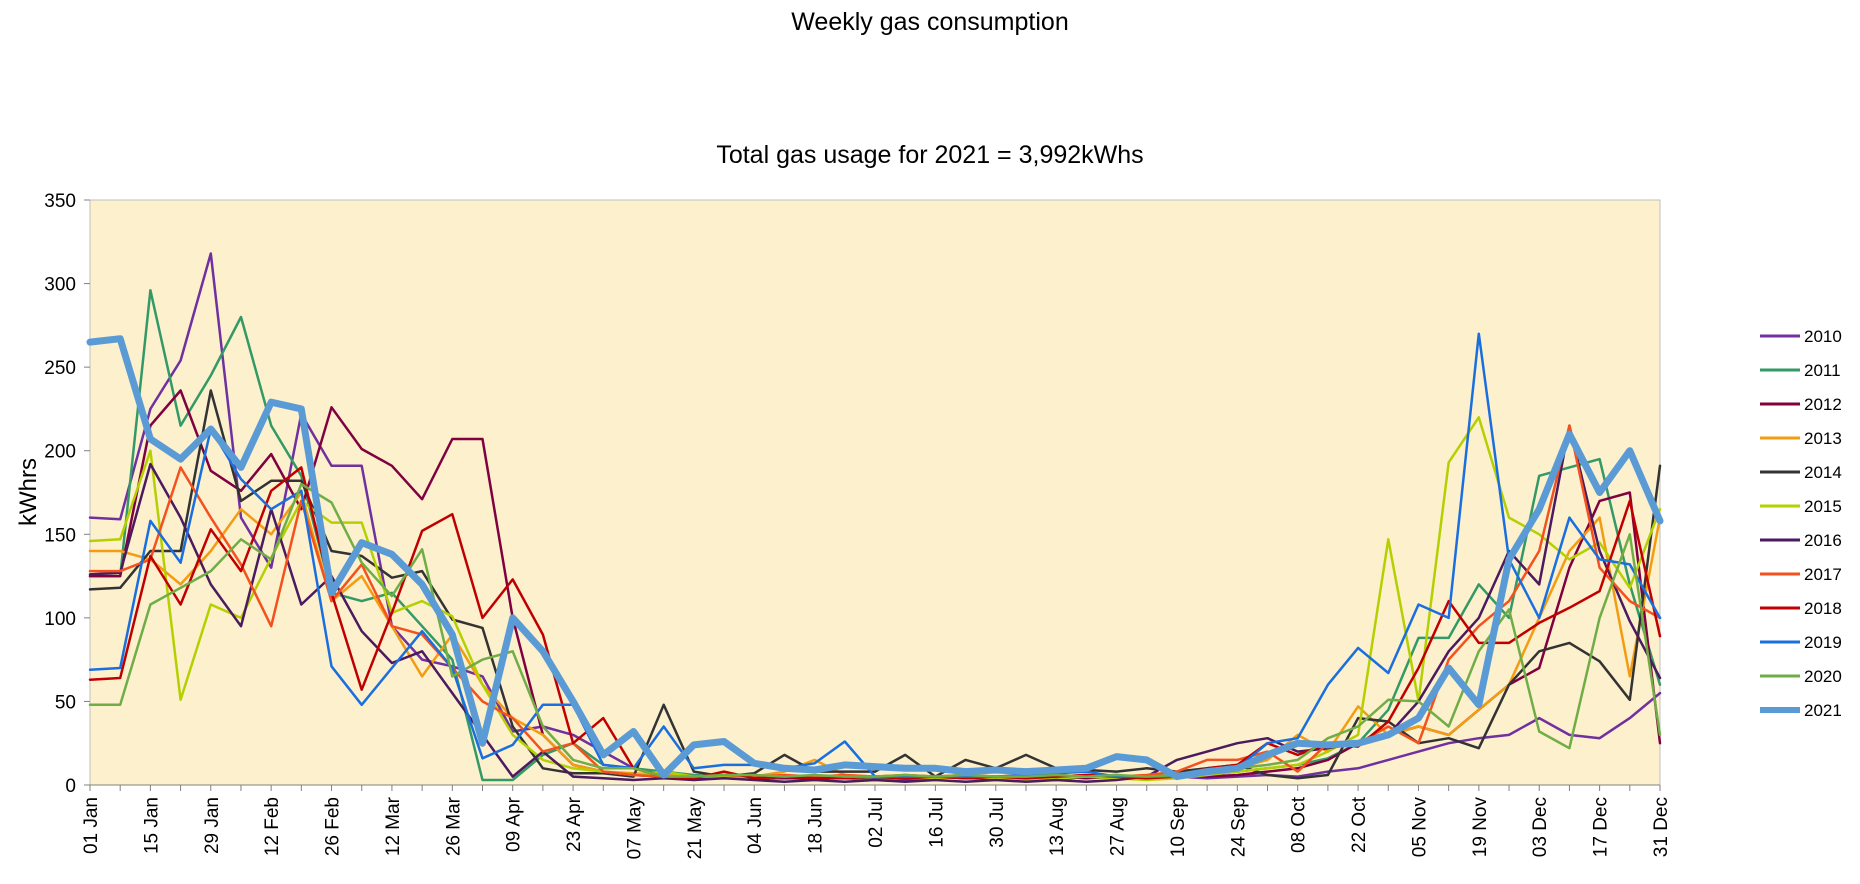 This screenshot has width=1860, height=884. Describe the element at coordinates (1823, 574) in the screenshot. I see `legend-label-2017: 2017` at that location.